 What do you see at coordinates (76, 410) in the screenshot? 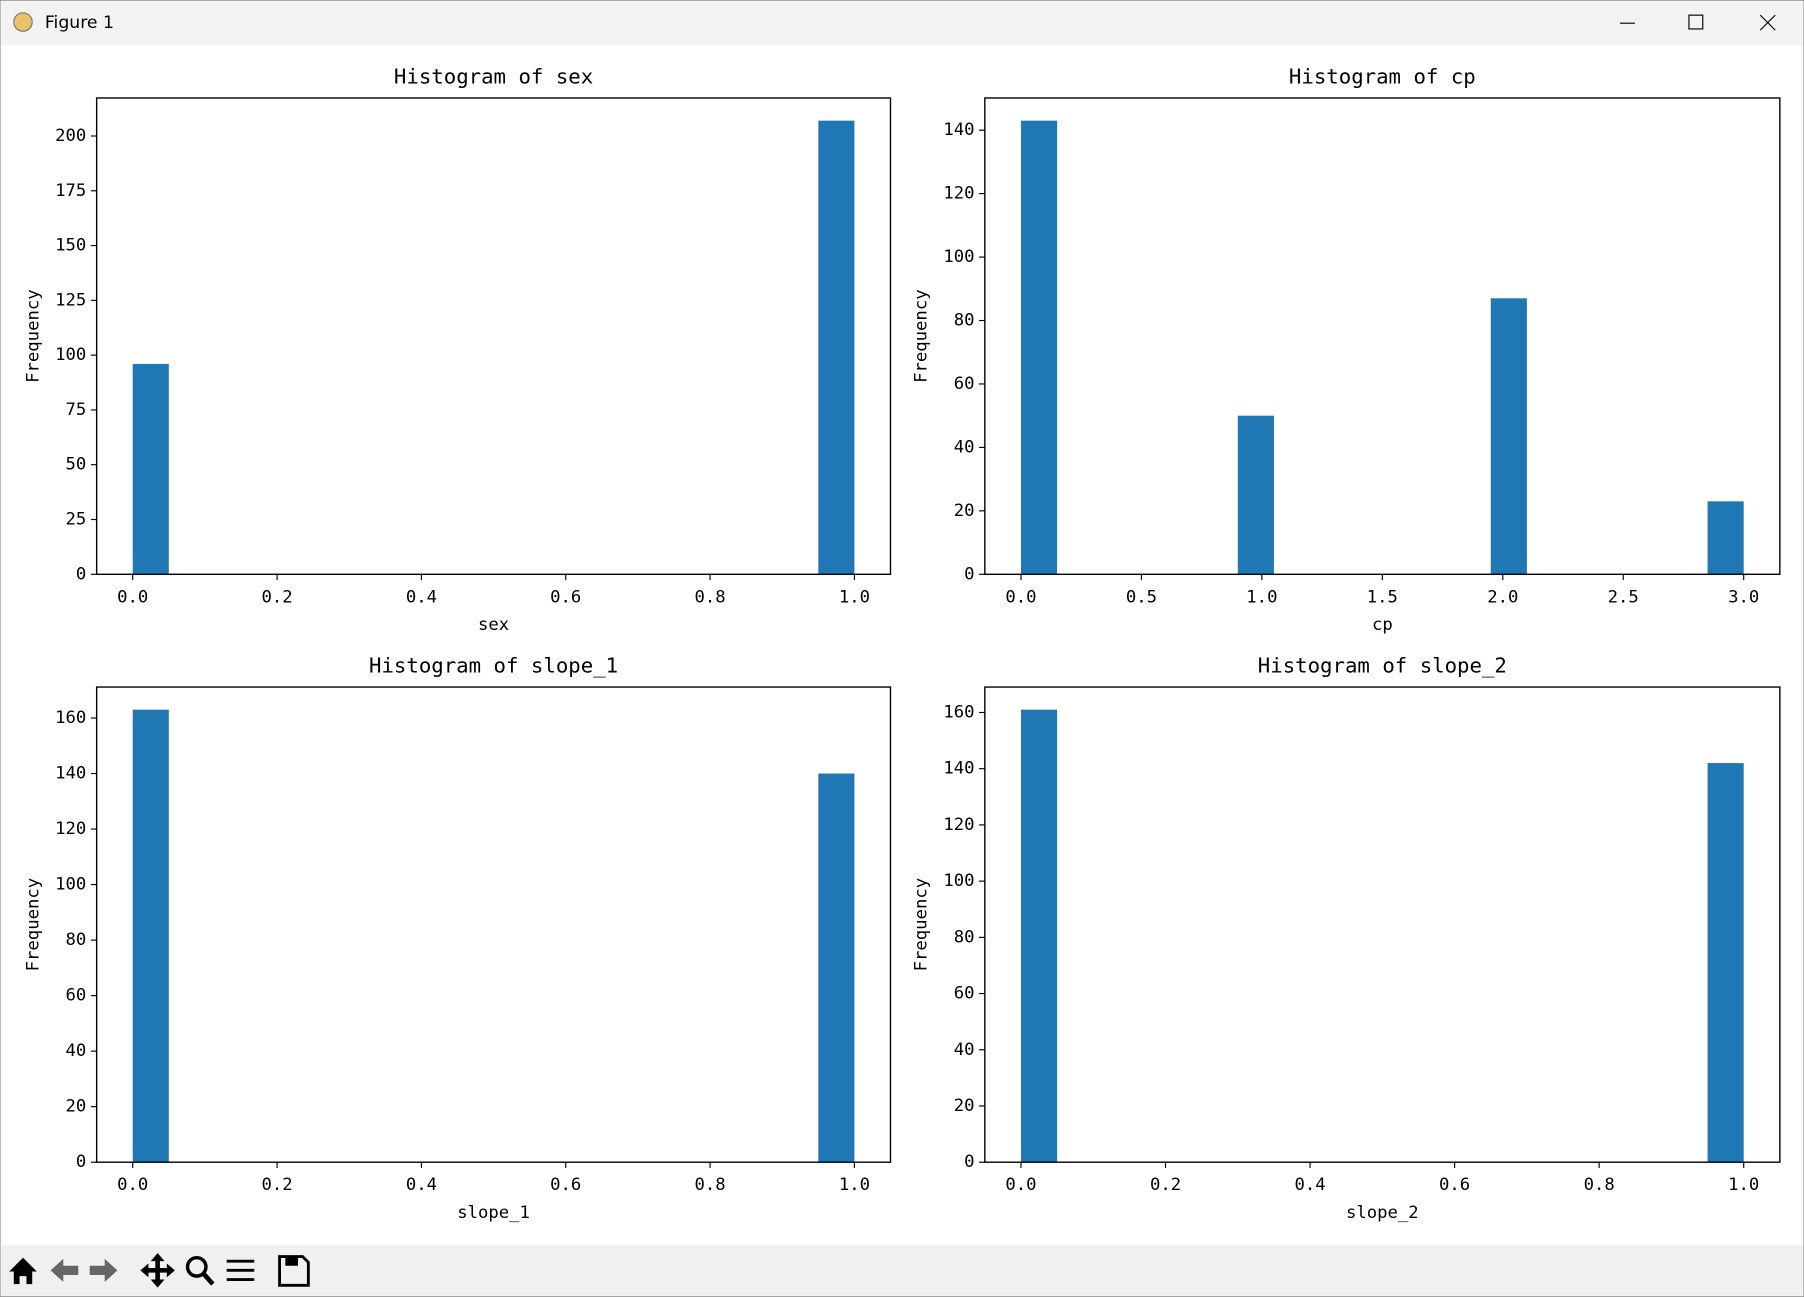
I see `y-tick-label: 75` at bounding box center [76, 410].